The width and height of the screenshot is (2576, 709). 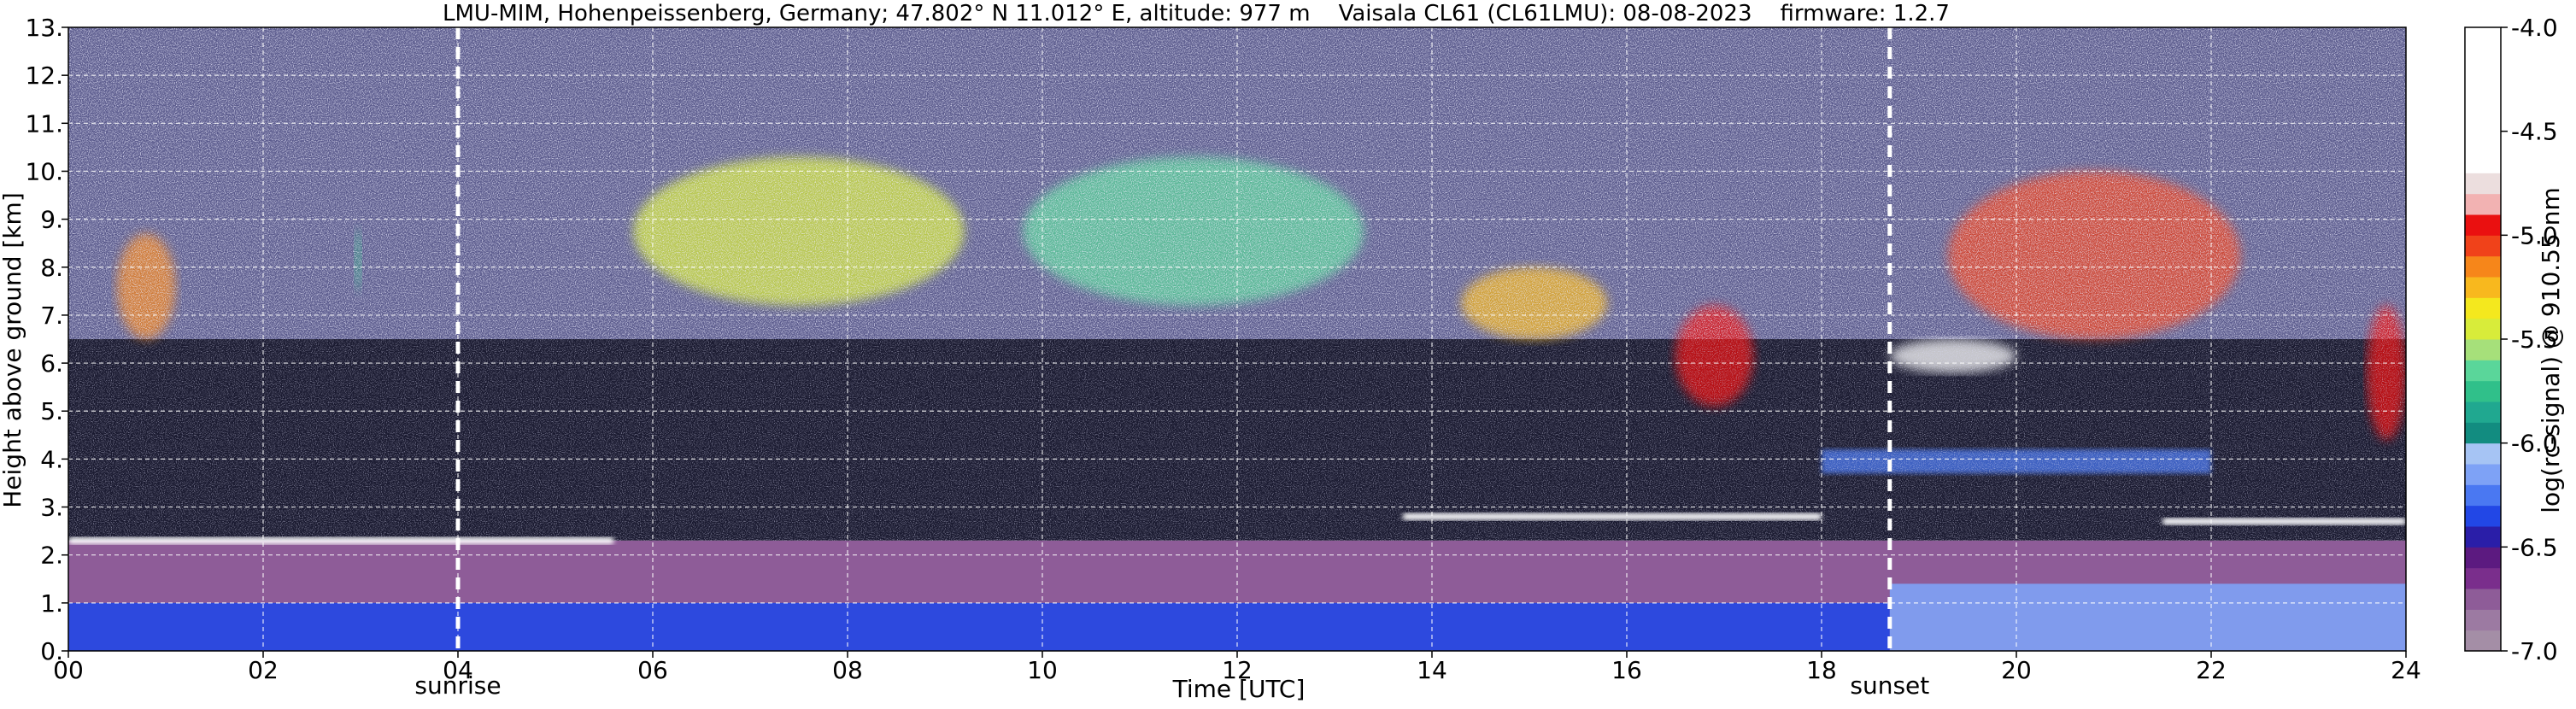 I want to click on colorbar, so click(x=2483, y=339).